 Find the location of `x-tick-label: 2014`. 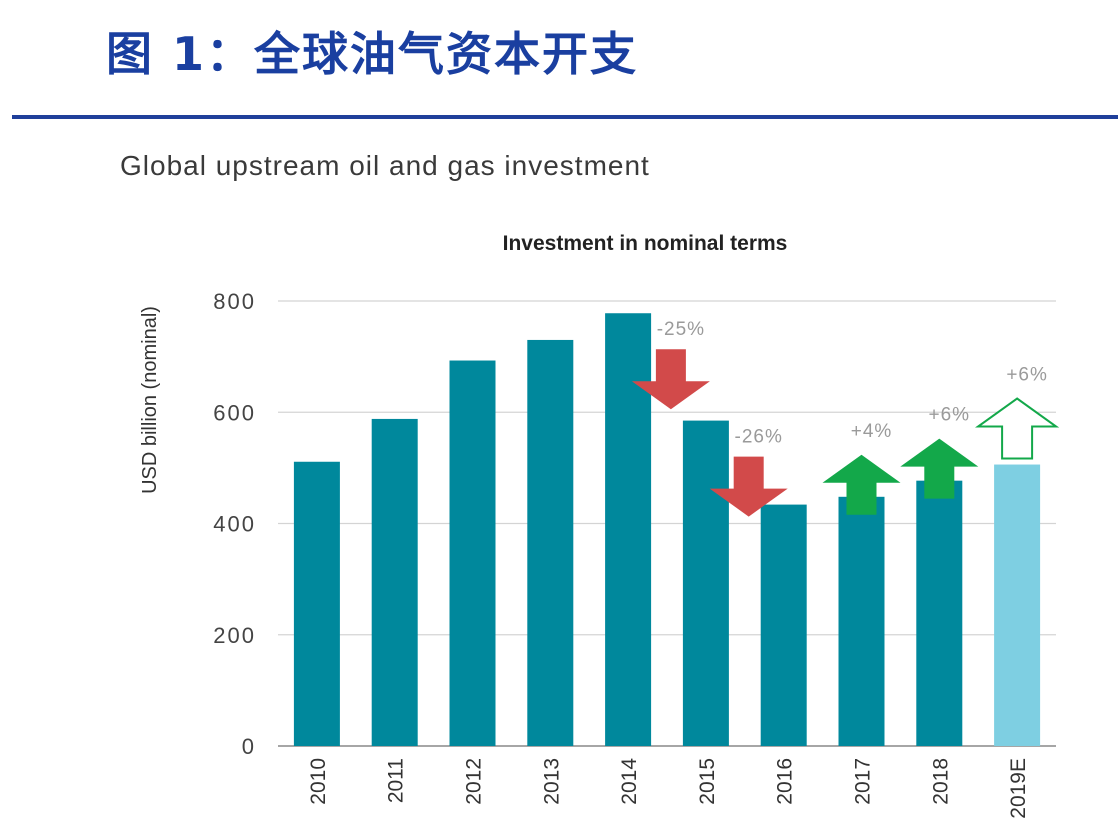

x-tick-label: 2014 is located at coordinates (629, 781).